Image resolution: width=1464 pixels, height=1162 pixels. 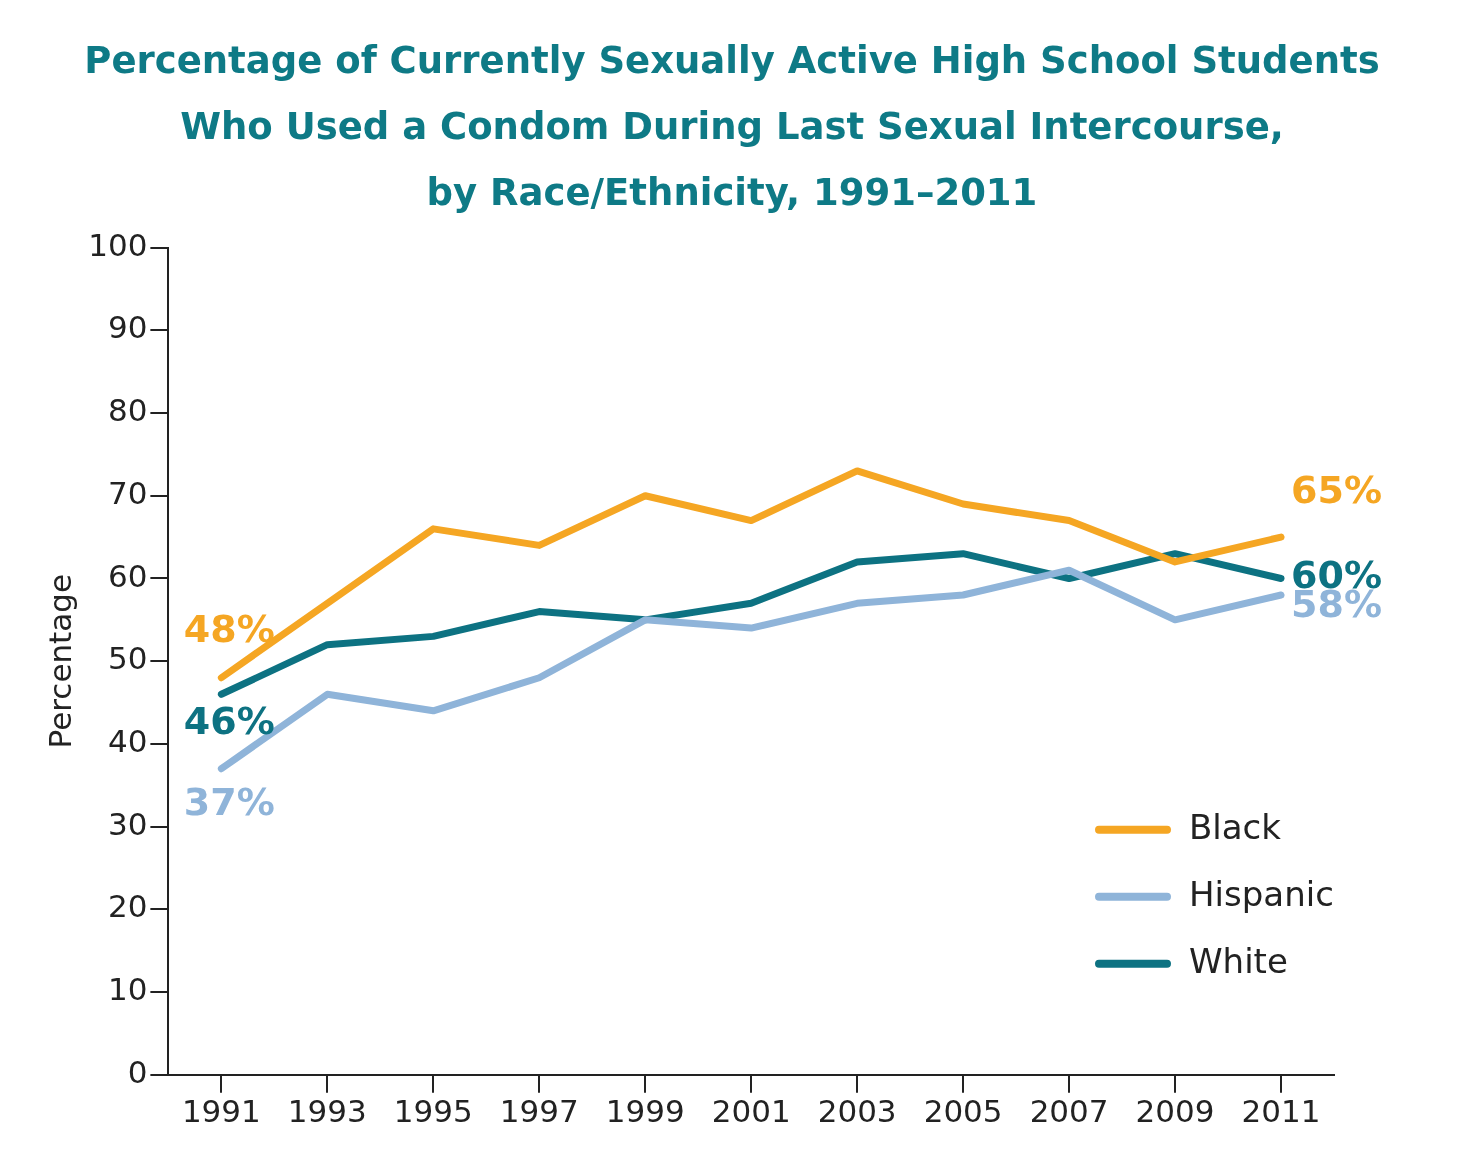 I want to click on x-tick-label: 2001, so click(x=751, y=1111).